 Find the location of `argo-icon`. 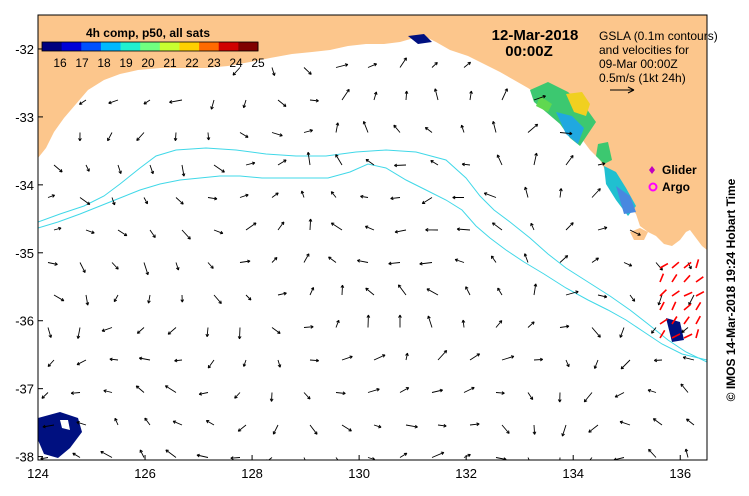

argo-icon is located at coordinates (653, 187).